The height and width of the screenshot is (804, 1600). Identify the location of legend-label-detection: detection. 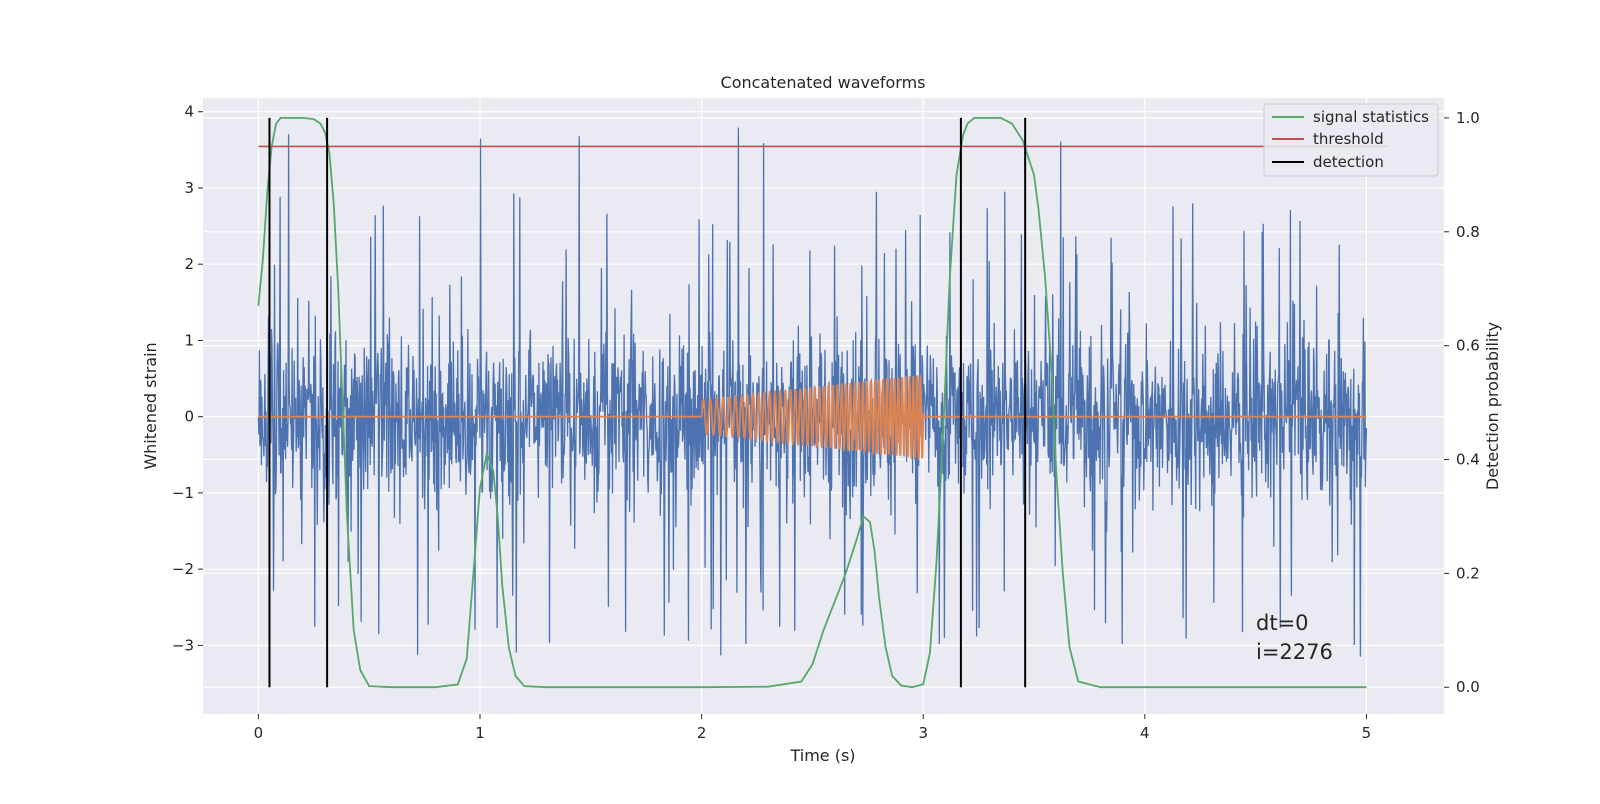
(1348, 162).